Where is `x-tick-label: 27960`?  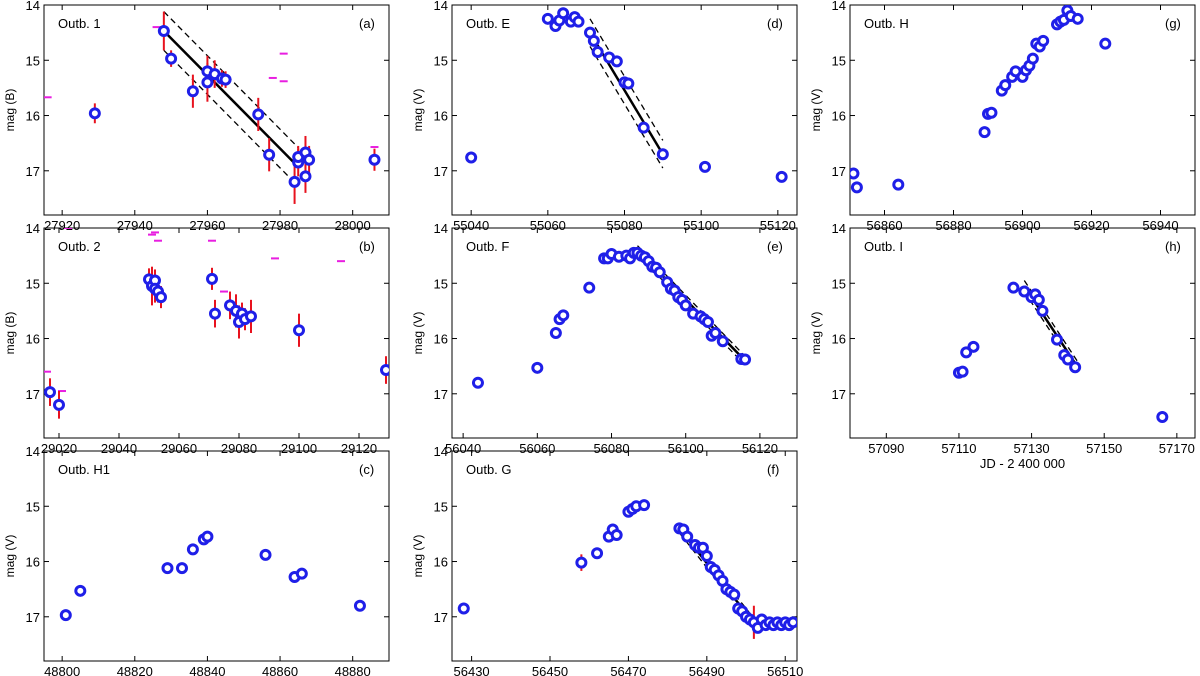
x-tick-label: 27960 is located at coordinates (207, 225).